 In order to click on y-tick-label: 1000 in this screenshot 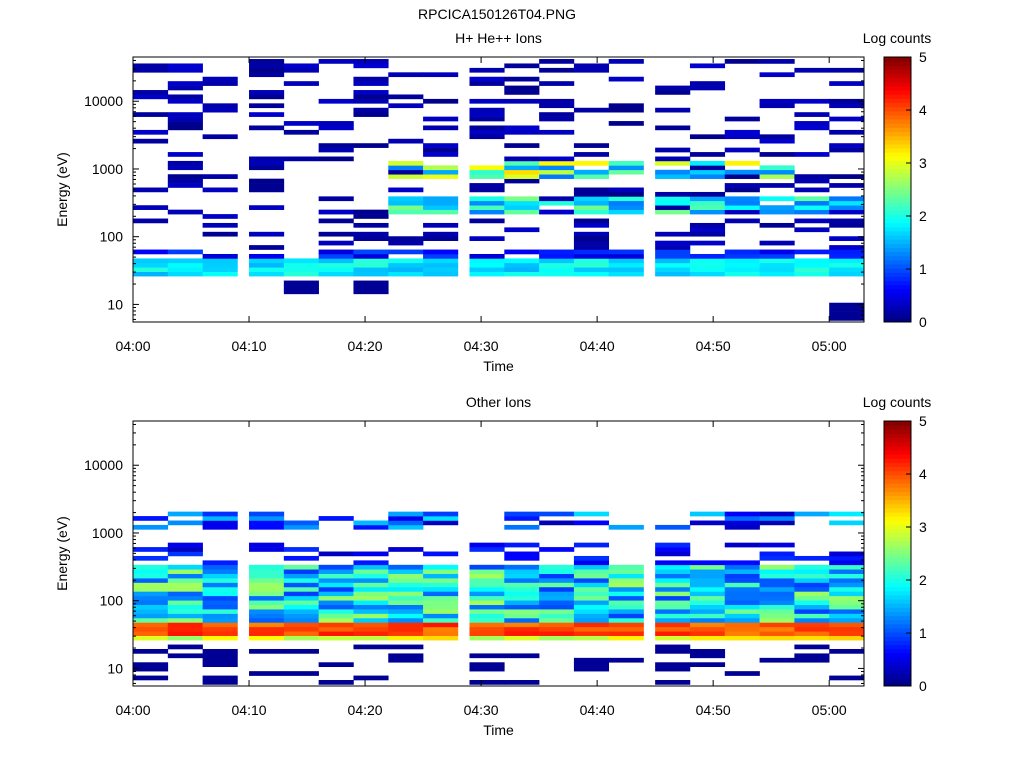, I will do `click(107, 169)`.